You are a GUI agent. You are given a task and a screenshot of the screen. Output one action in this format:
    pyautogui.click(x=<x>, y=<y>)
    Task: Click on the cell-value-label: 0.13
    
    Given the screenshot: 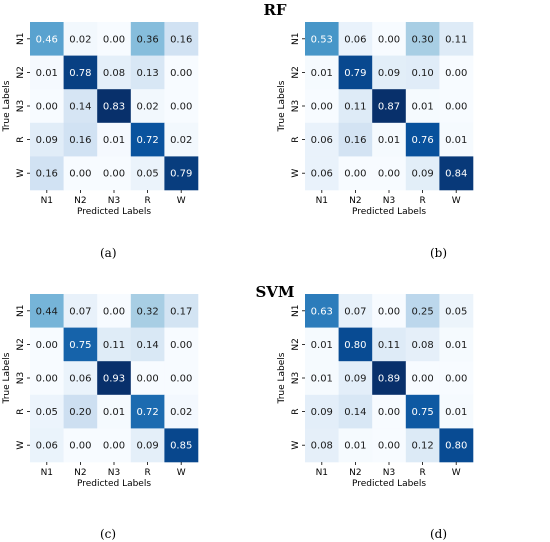 What is the action you would take?
    pyautogui.click(x=147, y=73)
    